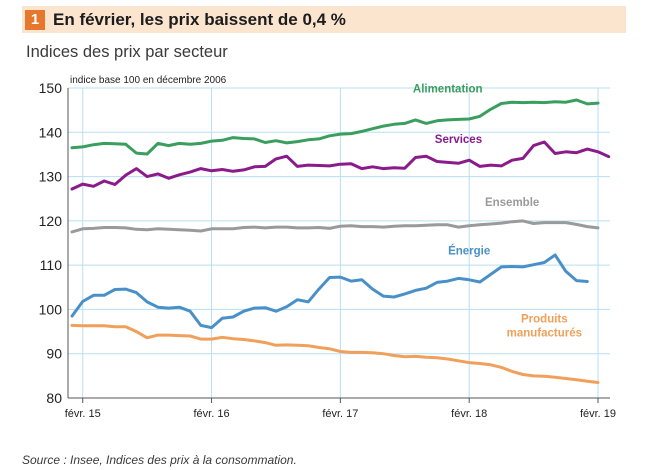 The height and width of the screenshot is (470, 648). What do you see at coordinates (544, 327) in the screenshot?
I see `series-label: Produits manufacturés` at bounding box center [544, 327].